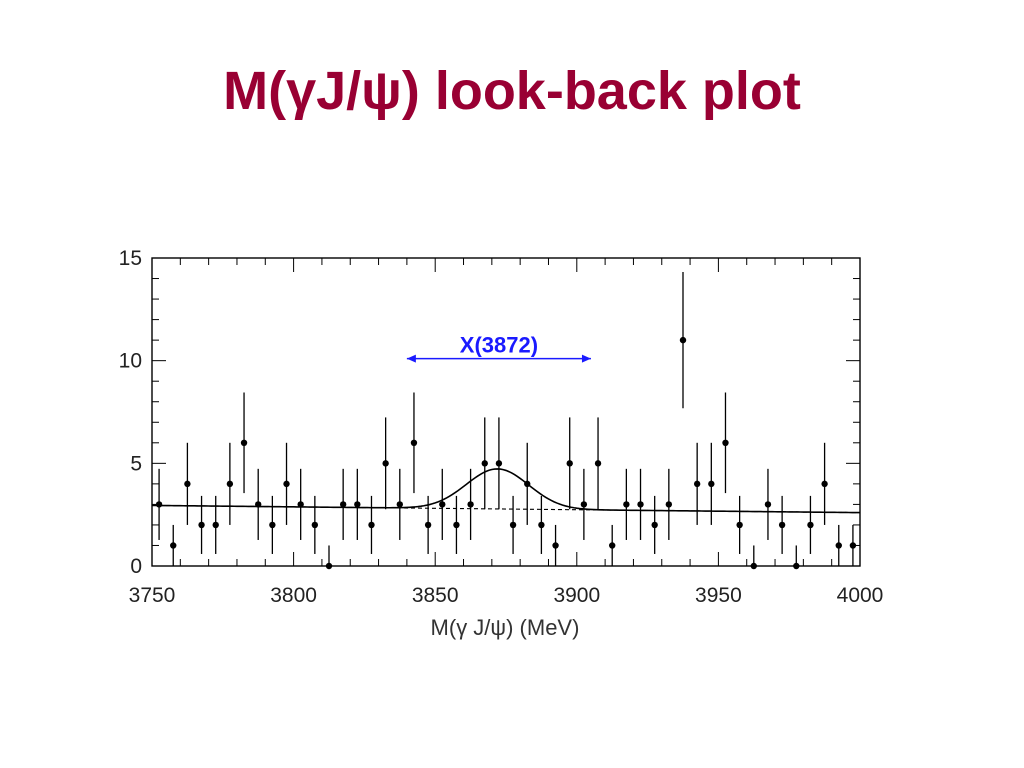 The width and height of the screenshot is (1024, 768). Describe the element at coordinates (293, 595) in the screenshot. I see `x-tick-label: 3800` at that location.